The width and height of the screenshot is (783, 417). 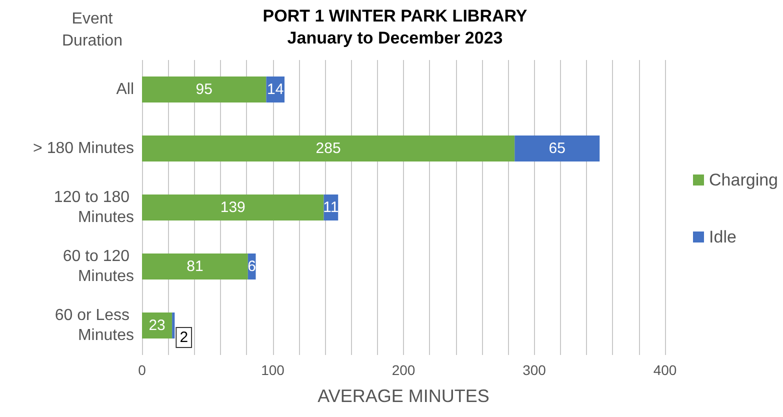 I want to click on data-label: 65, so click(x=557, y=148).